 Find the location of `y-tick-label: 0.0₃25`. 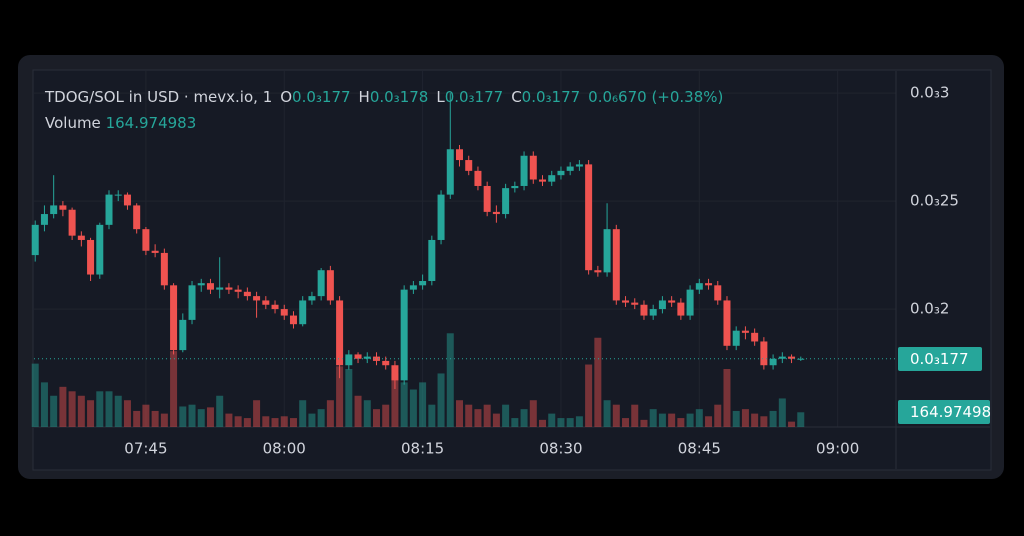

y-tick-label: 0.0₃25 is located at coordinates (934, 201).